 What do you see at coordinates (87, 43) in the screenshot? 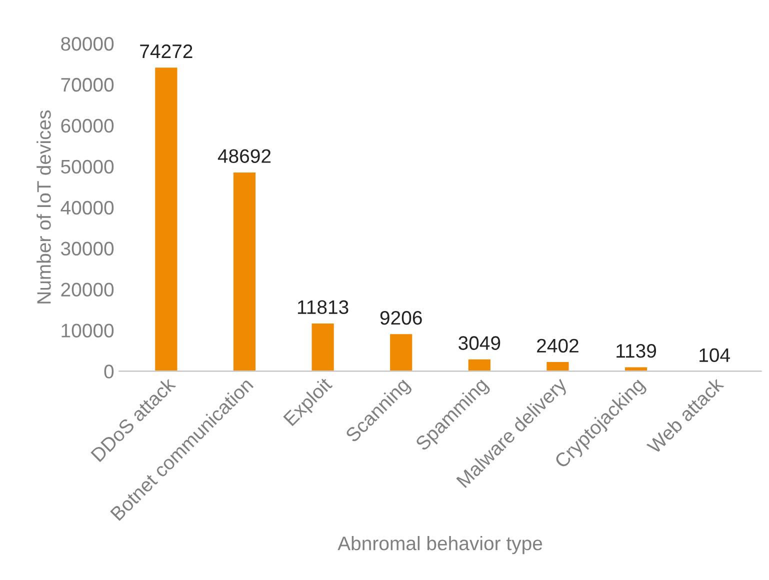
I see `y-tick-label: 80000` at bounding box center [87, 43].